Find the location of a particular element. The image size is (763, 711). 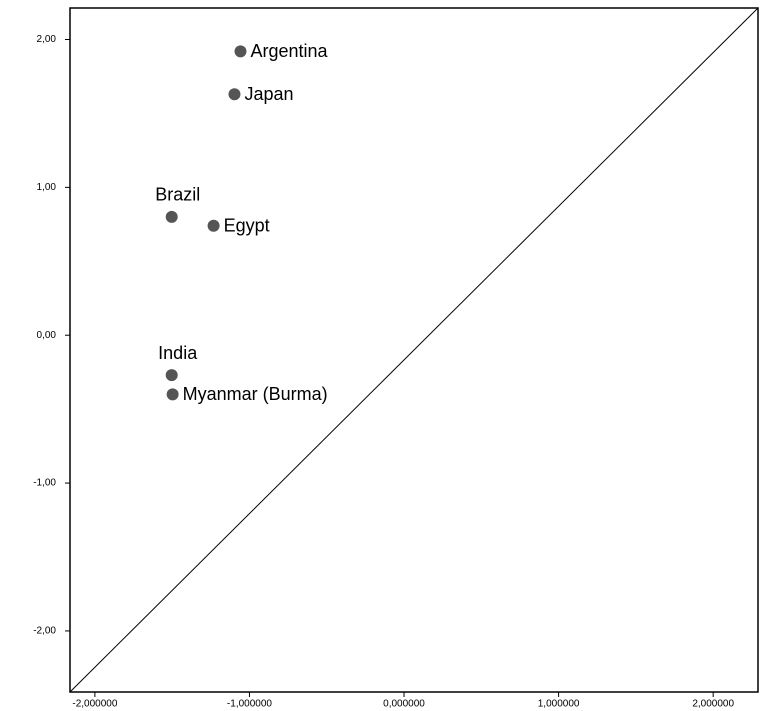

point-label: Argentina is located at coordinates (289, 51).